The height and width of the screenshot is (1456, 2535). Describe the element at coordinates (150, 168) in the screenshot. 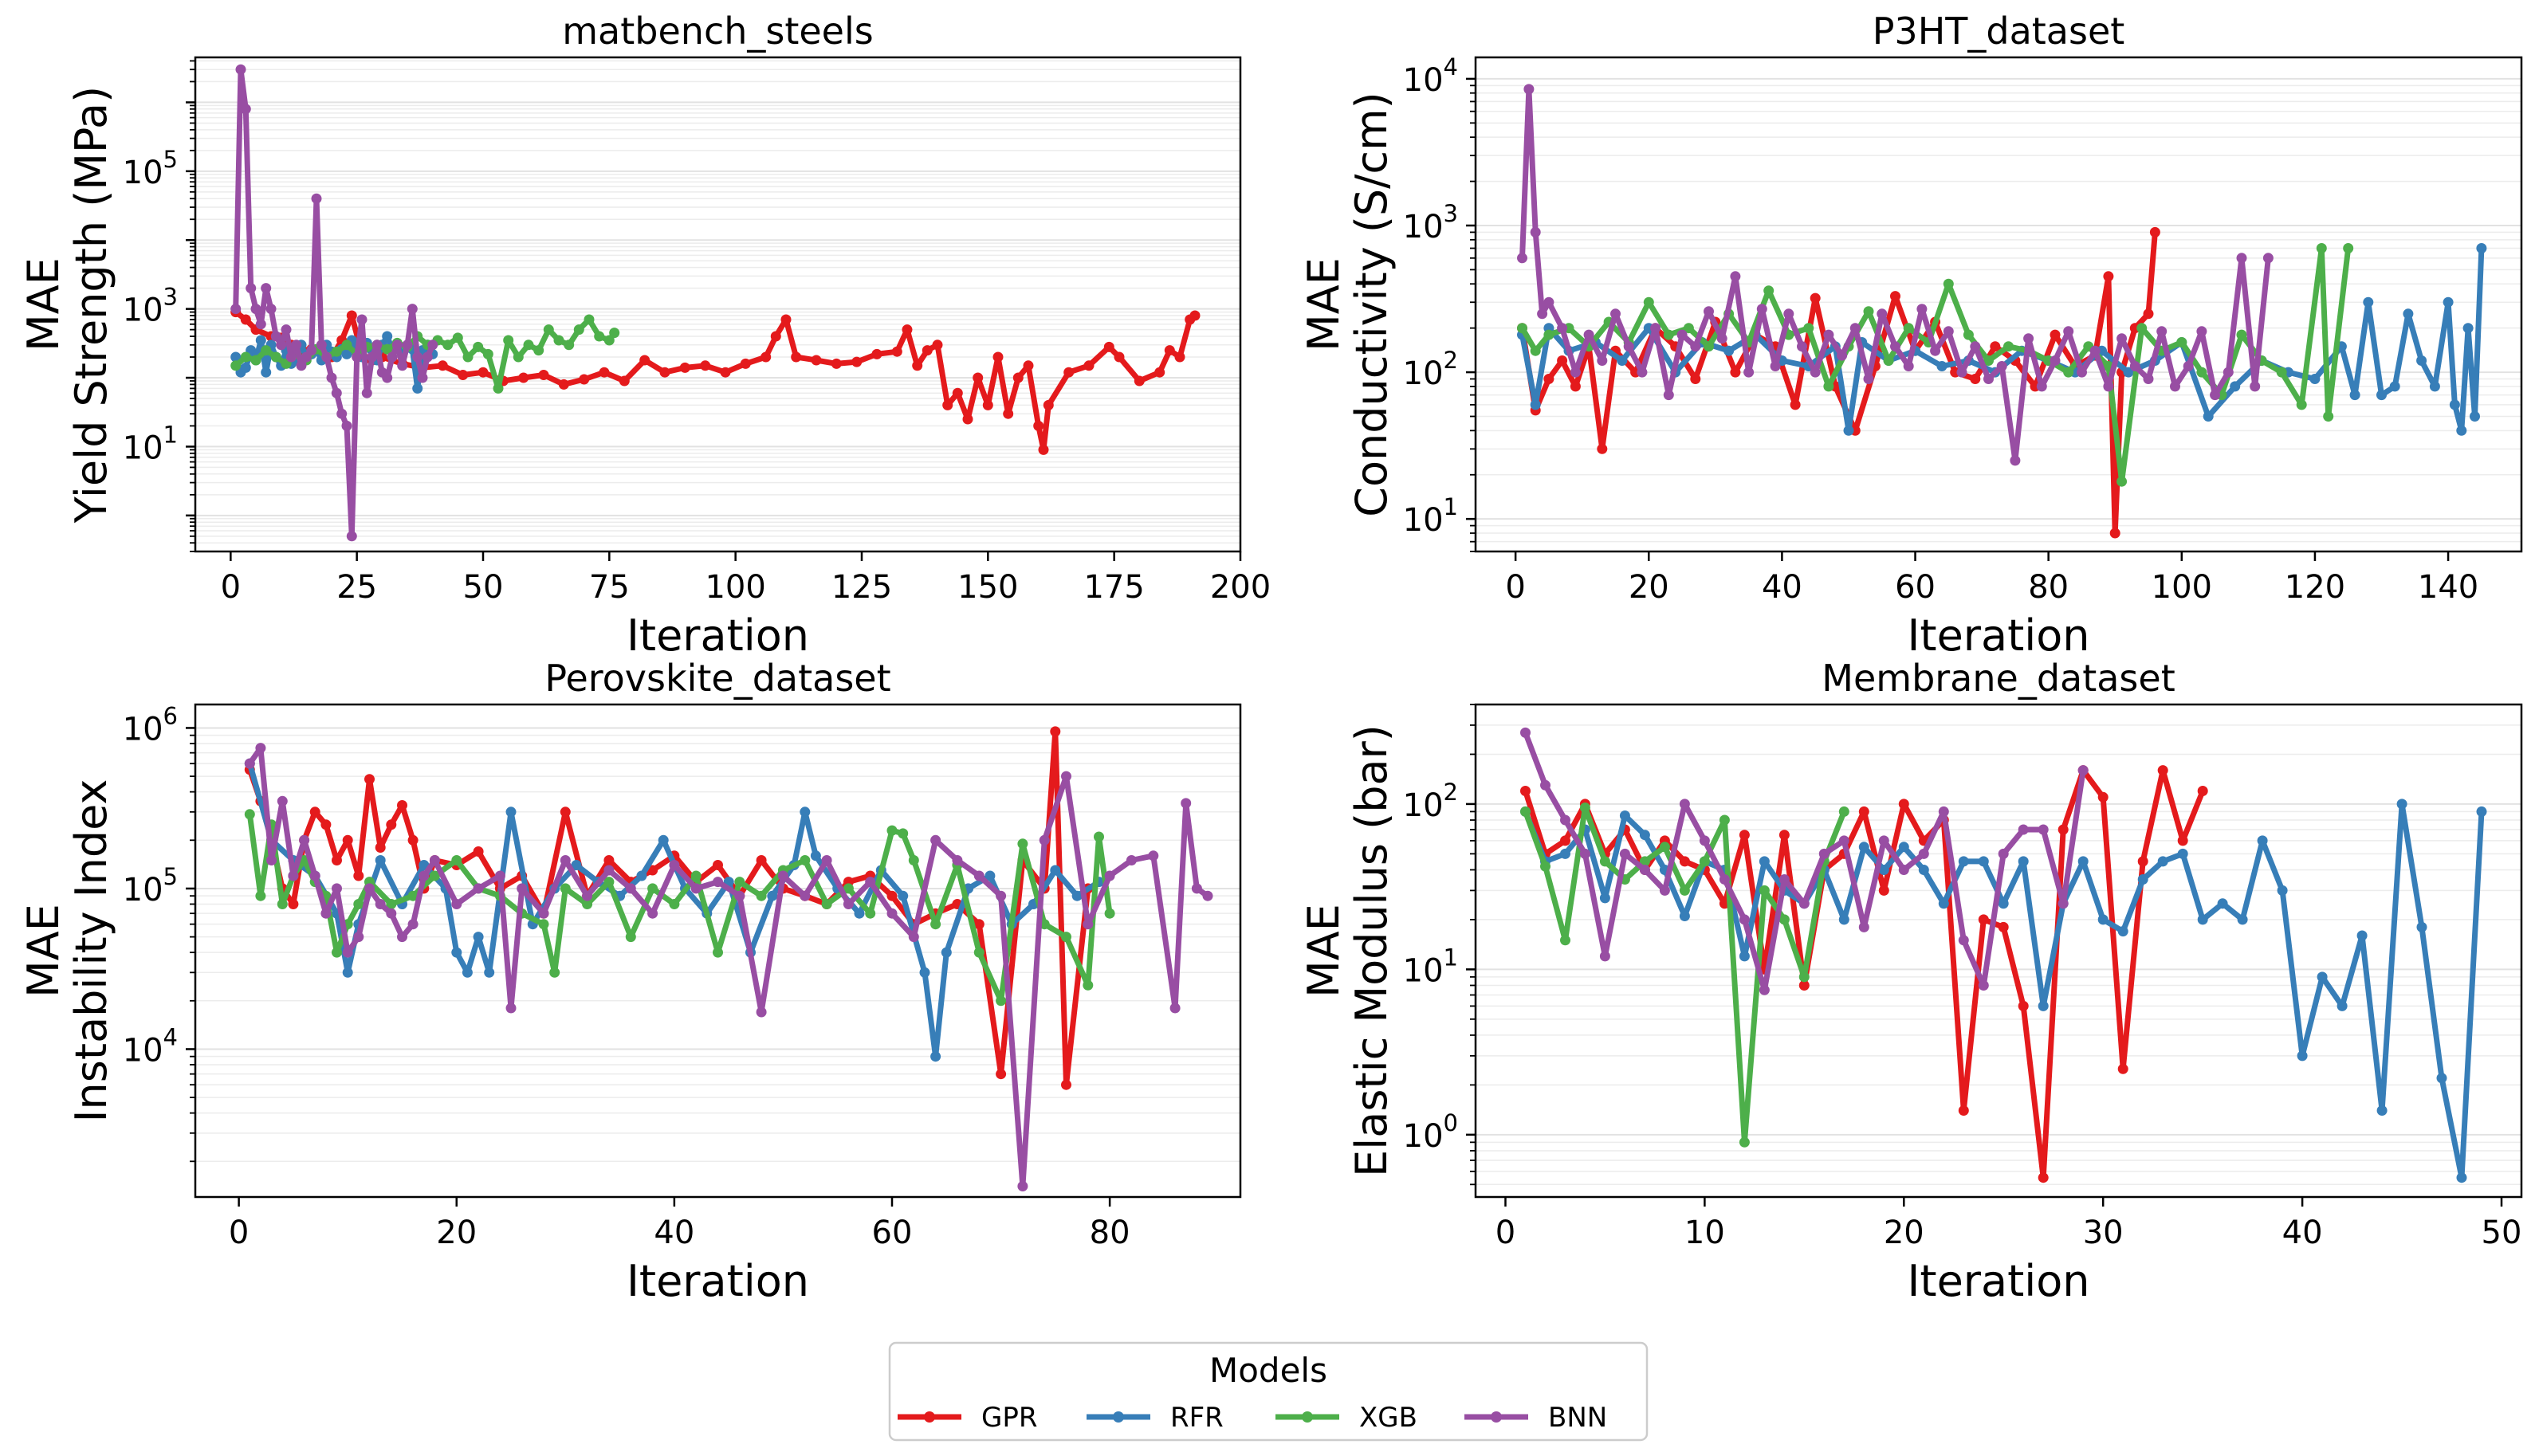

I see `y-tick-label: 10⁵` at that location.